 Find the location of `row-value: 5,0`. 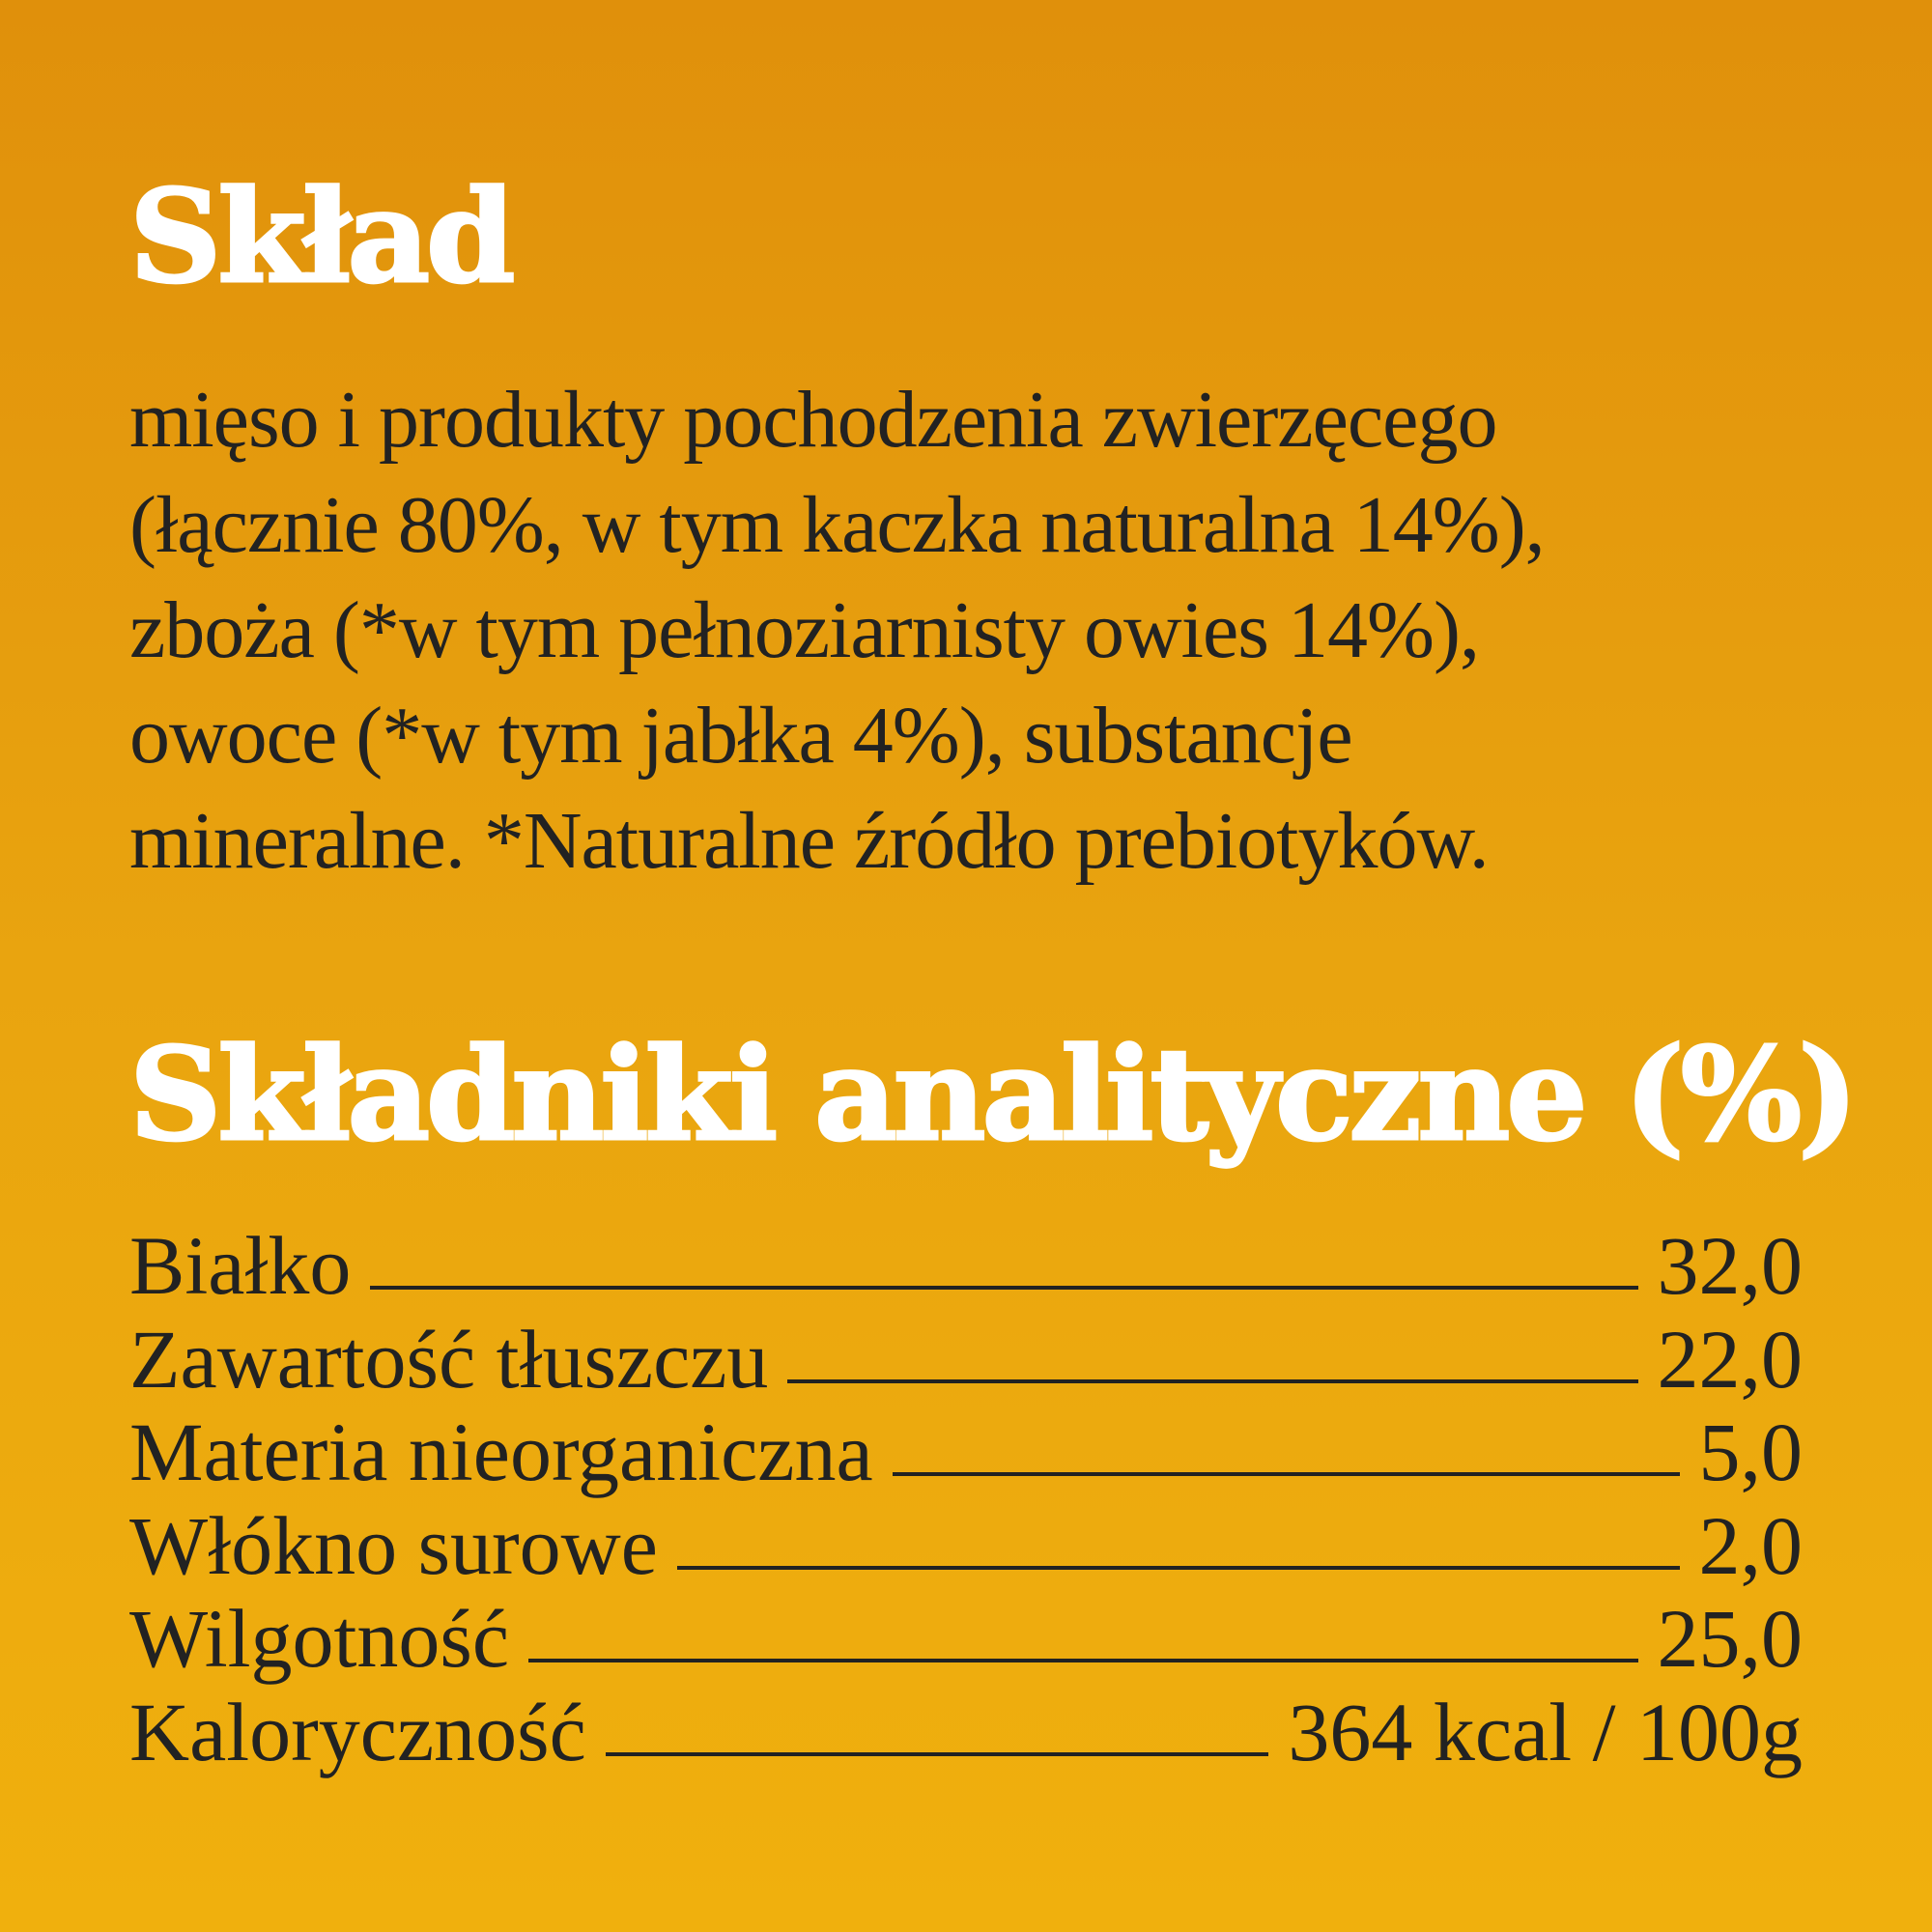

row-value: 5,0 is located at coordinates (1751, 1452).